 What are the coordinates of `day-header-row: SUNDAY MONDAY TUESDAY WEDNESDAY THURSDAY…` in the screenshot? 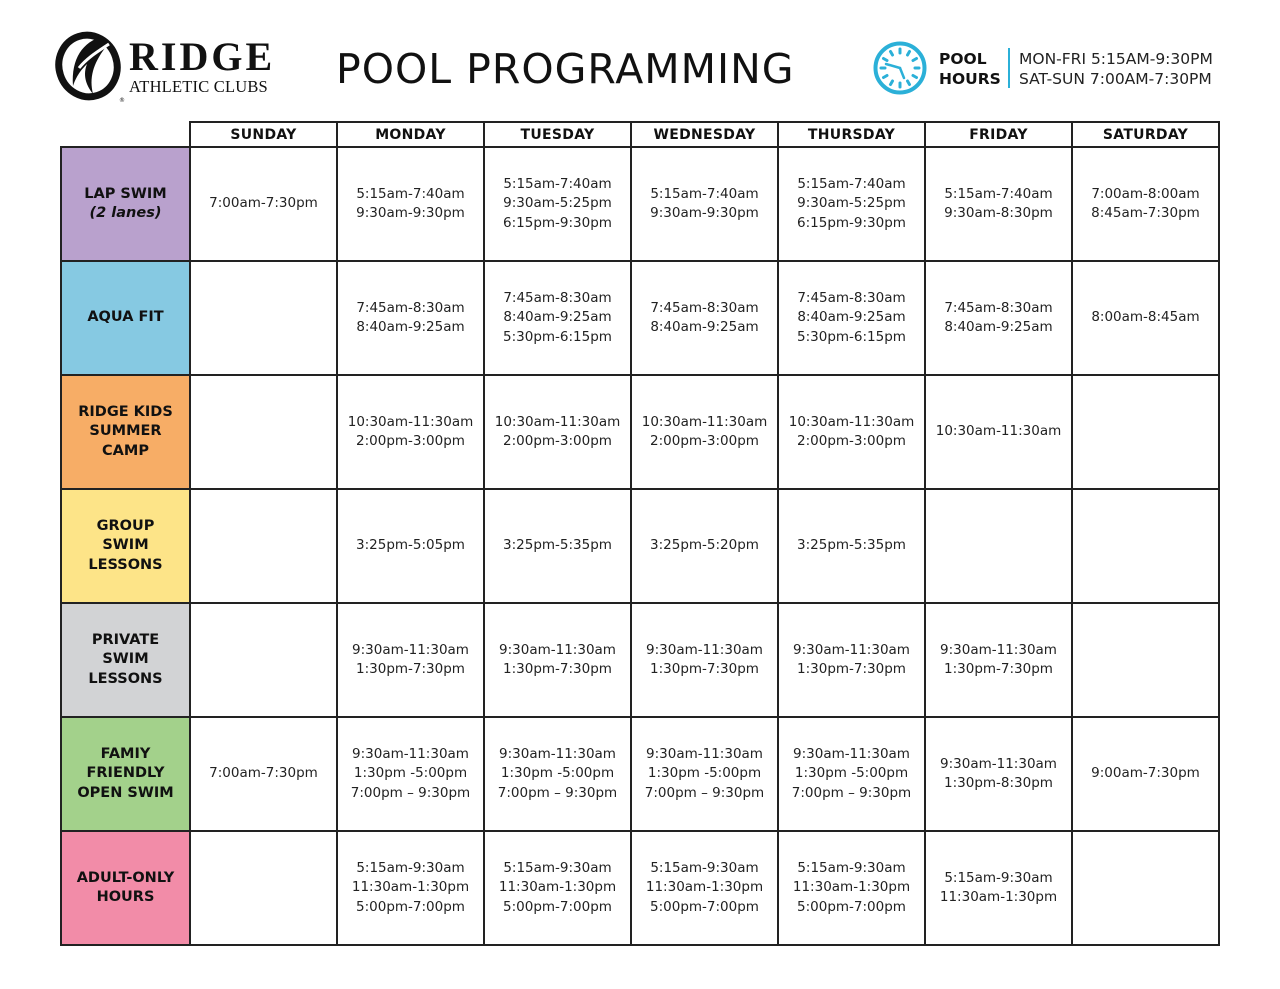 It's located at (640, 134).